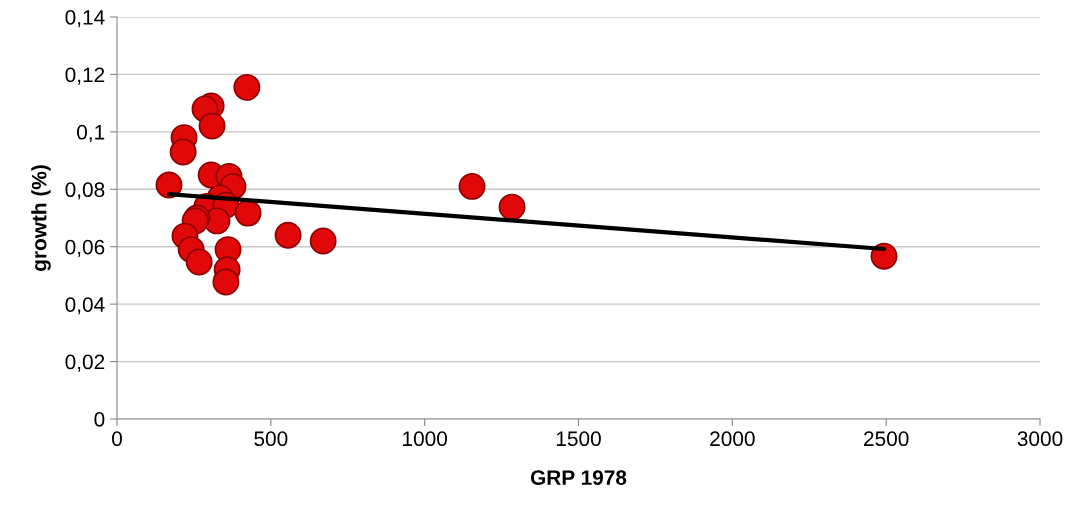 This screenshot has width=1070, height=508. I want to click on x-tick-label: 2000, so click(732, 439).